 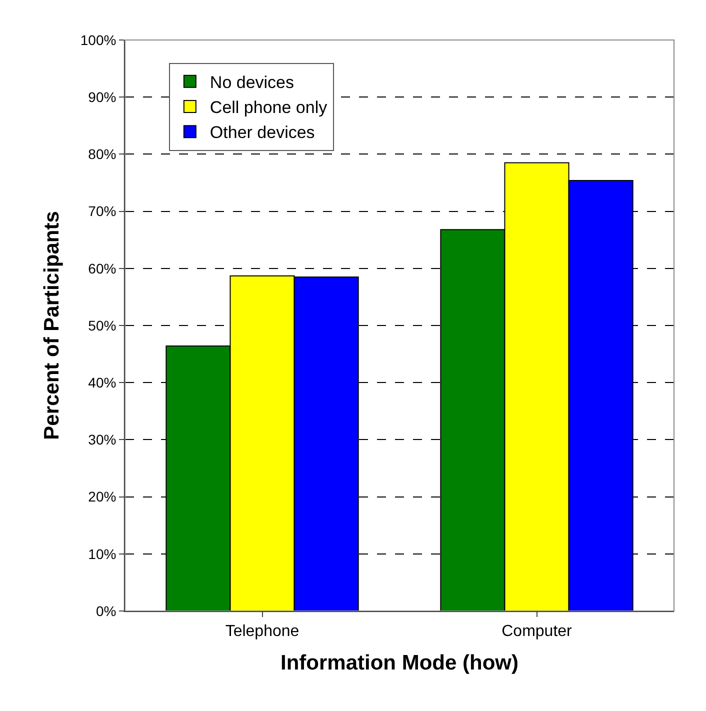 What do you see at coordinates (399, 662) in the screenshot?
I see `x-axis-title: Information Mode (how)` at bounding box center [399, 662].